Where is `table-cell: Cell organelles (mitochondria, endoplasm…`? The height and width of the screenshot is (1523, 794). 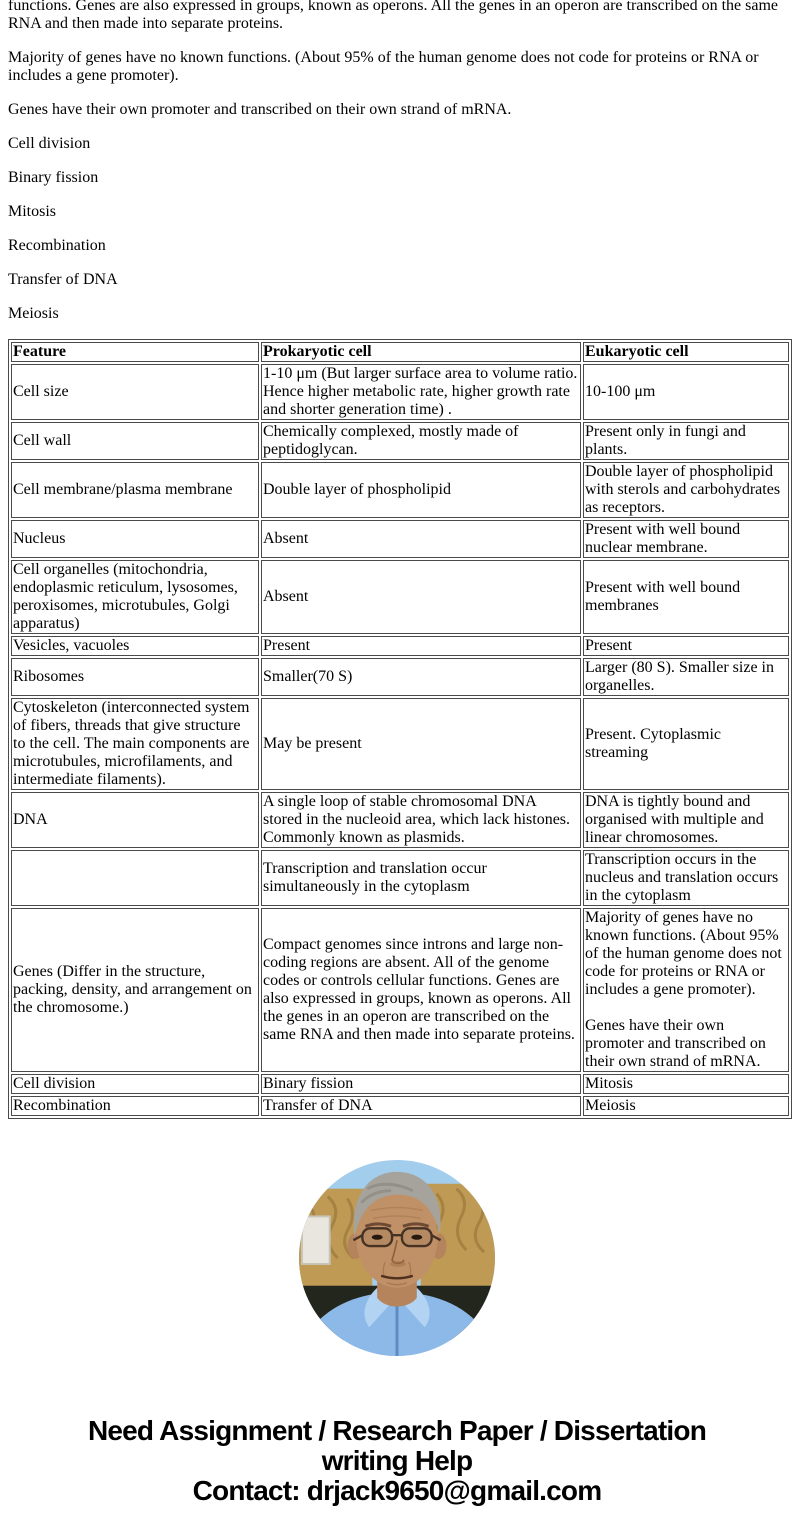
table-cell: Cell organelles (mitochondria, endoplasm… is located at coordinates (135, 597).